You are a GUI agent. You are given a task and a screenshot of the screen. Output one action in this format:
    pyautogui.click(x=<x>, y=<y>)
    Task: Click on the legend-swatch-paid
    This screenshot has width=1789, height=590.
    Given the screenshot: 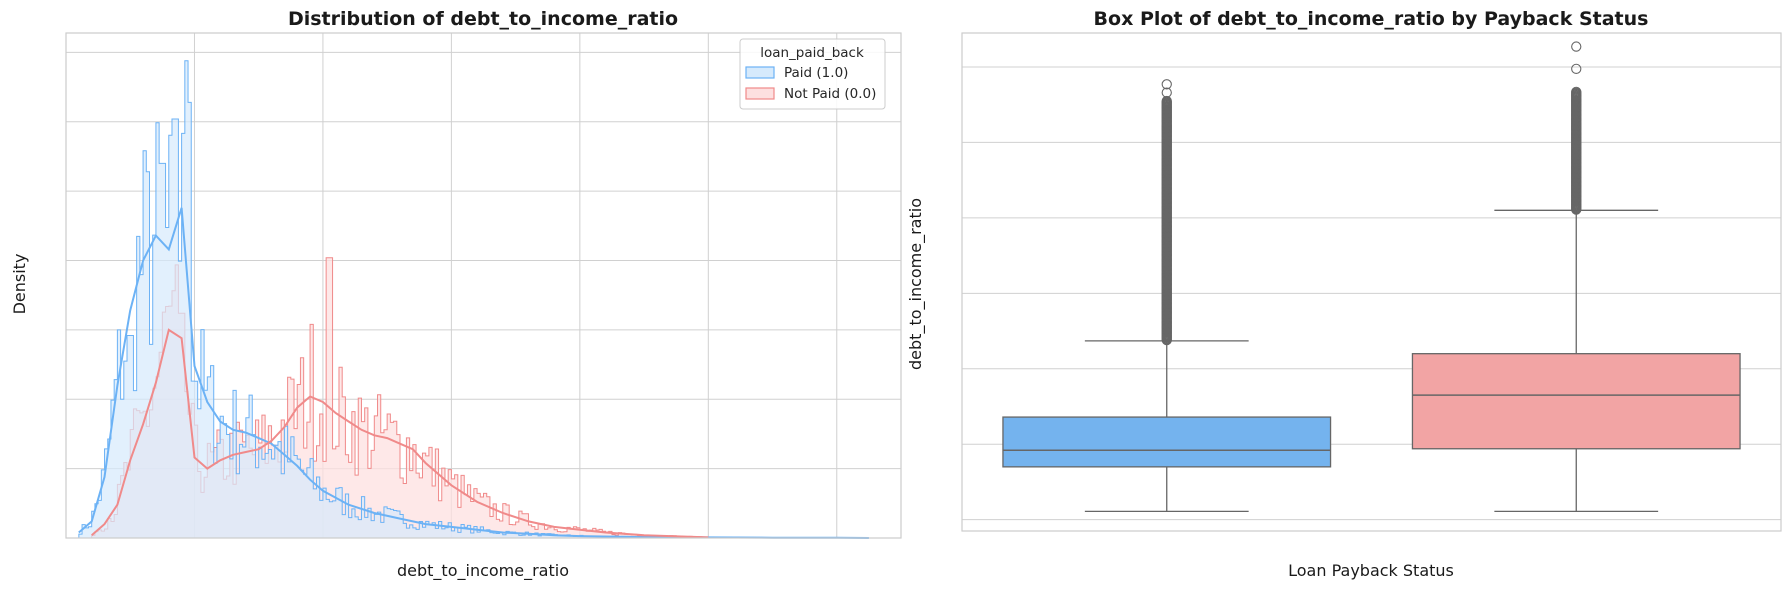 What is the action you would take?
    pyautogui.click(x=760, y=72)
    